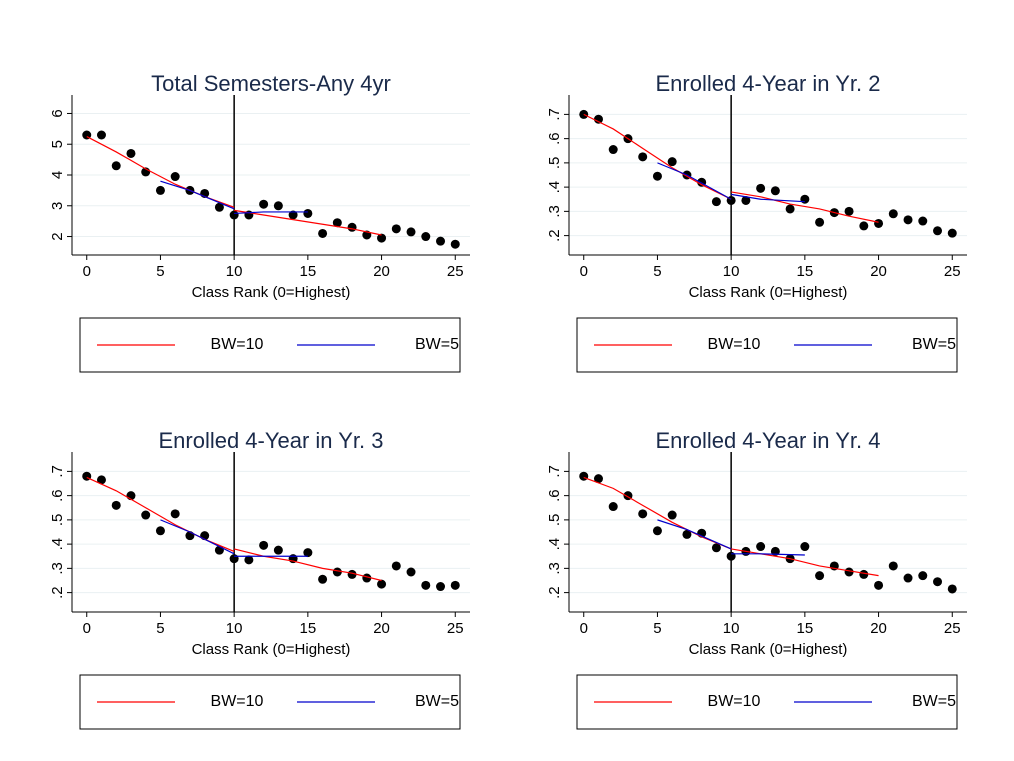  I want to click on chart-title: Enrolled 4-Year in Yr. 3, so click(270, 440).